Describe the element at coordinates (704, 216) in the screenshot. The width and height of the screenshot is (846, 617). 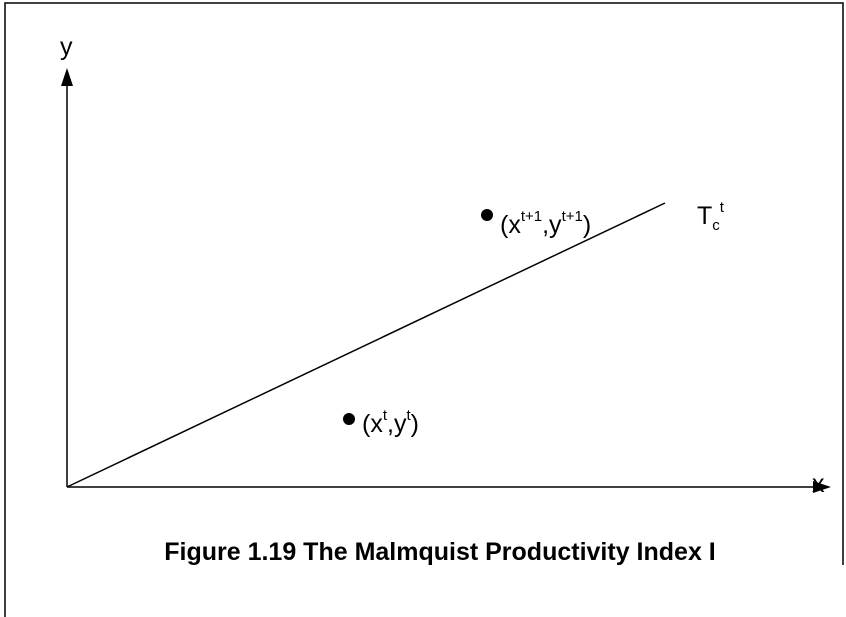
I see `frontier-label-base: T` at that location.